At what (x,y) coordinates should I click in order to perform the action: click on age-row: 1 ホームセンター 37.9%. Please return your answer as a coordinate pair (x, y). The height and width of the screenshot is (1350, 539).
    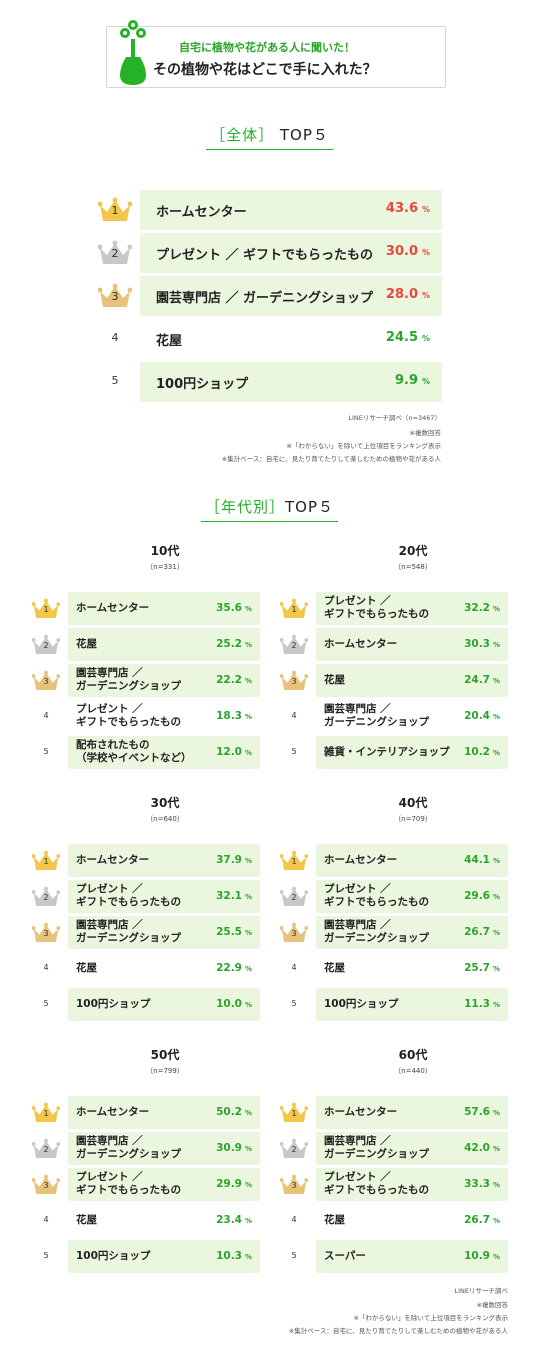
    Looking at the image, I should click on (145, 860).